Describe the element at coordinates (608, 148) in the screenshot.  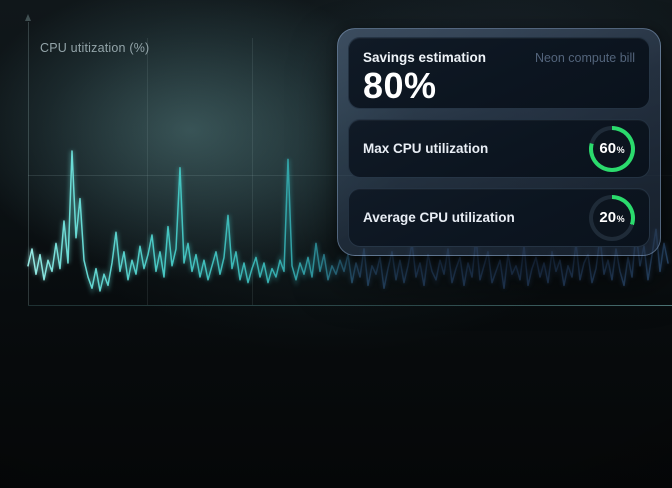
I see `max-cpu-value: 60` at that location.